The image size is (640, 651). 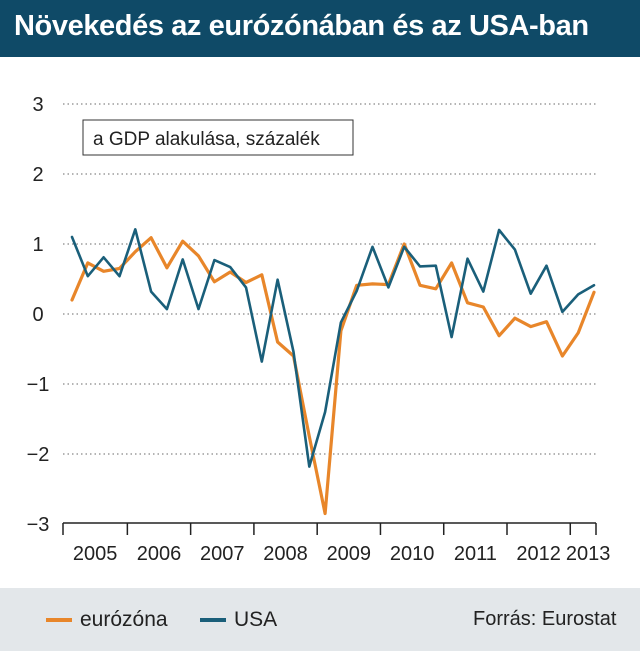 I want to click on subtitle-frame, so click(x=218, y=137).